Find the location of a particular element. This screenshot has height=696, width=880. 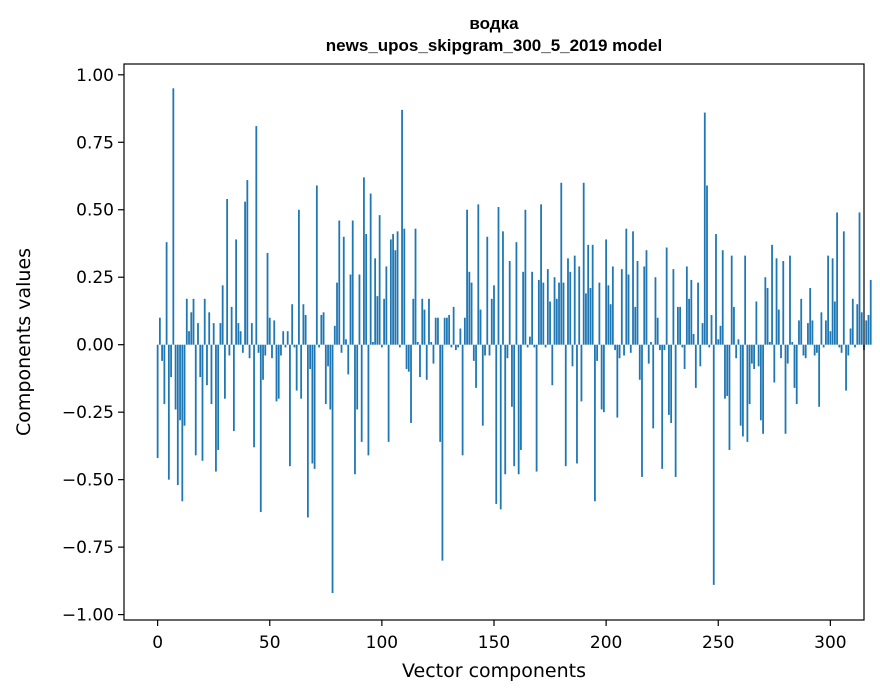

x-axis: 0 50 100 150 200 250 300 is located at coordinates (499, 636).